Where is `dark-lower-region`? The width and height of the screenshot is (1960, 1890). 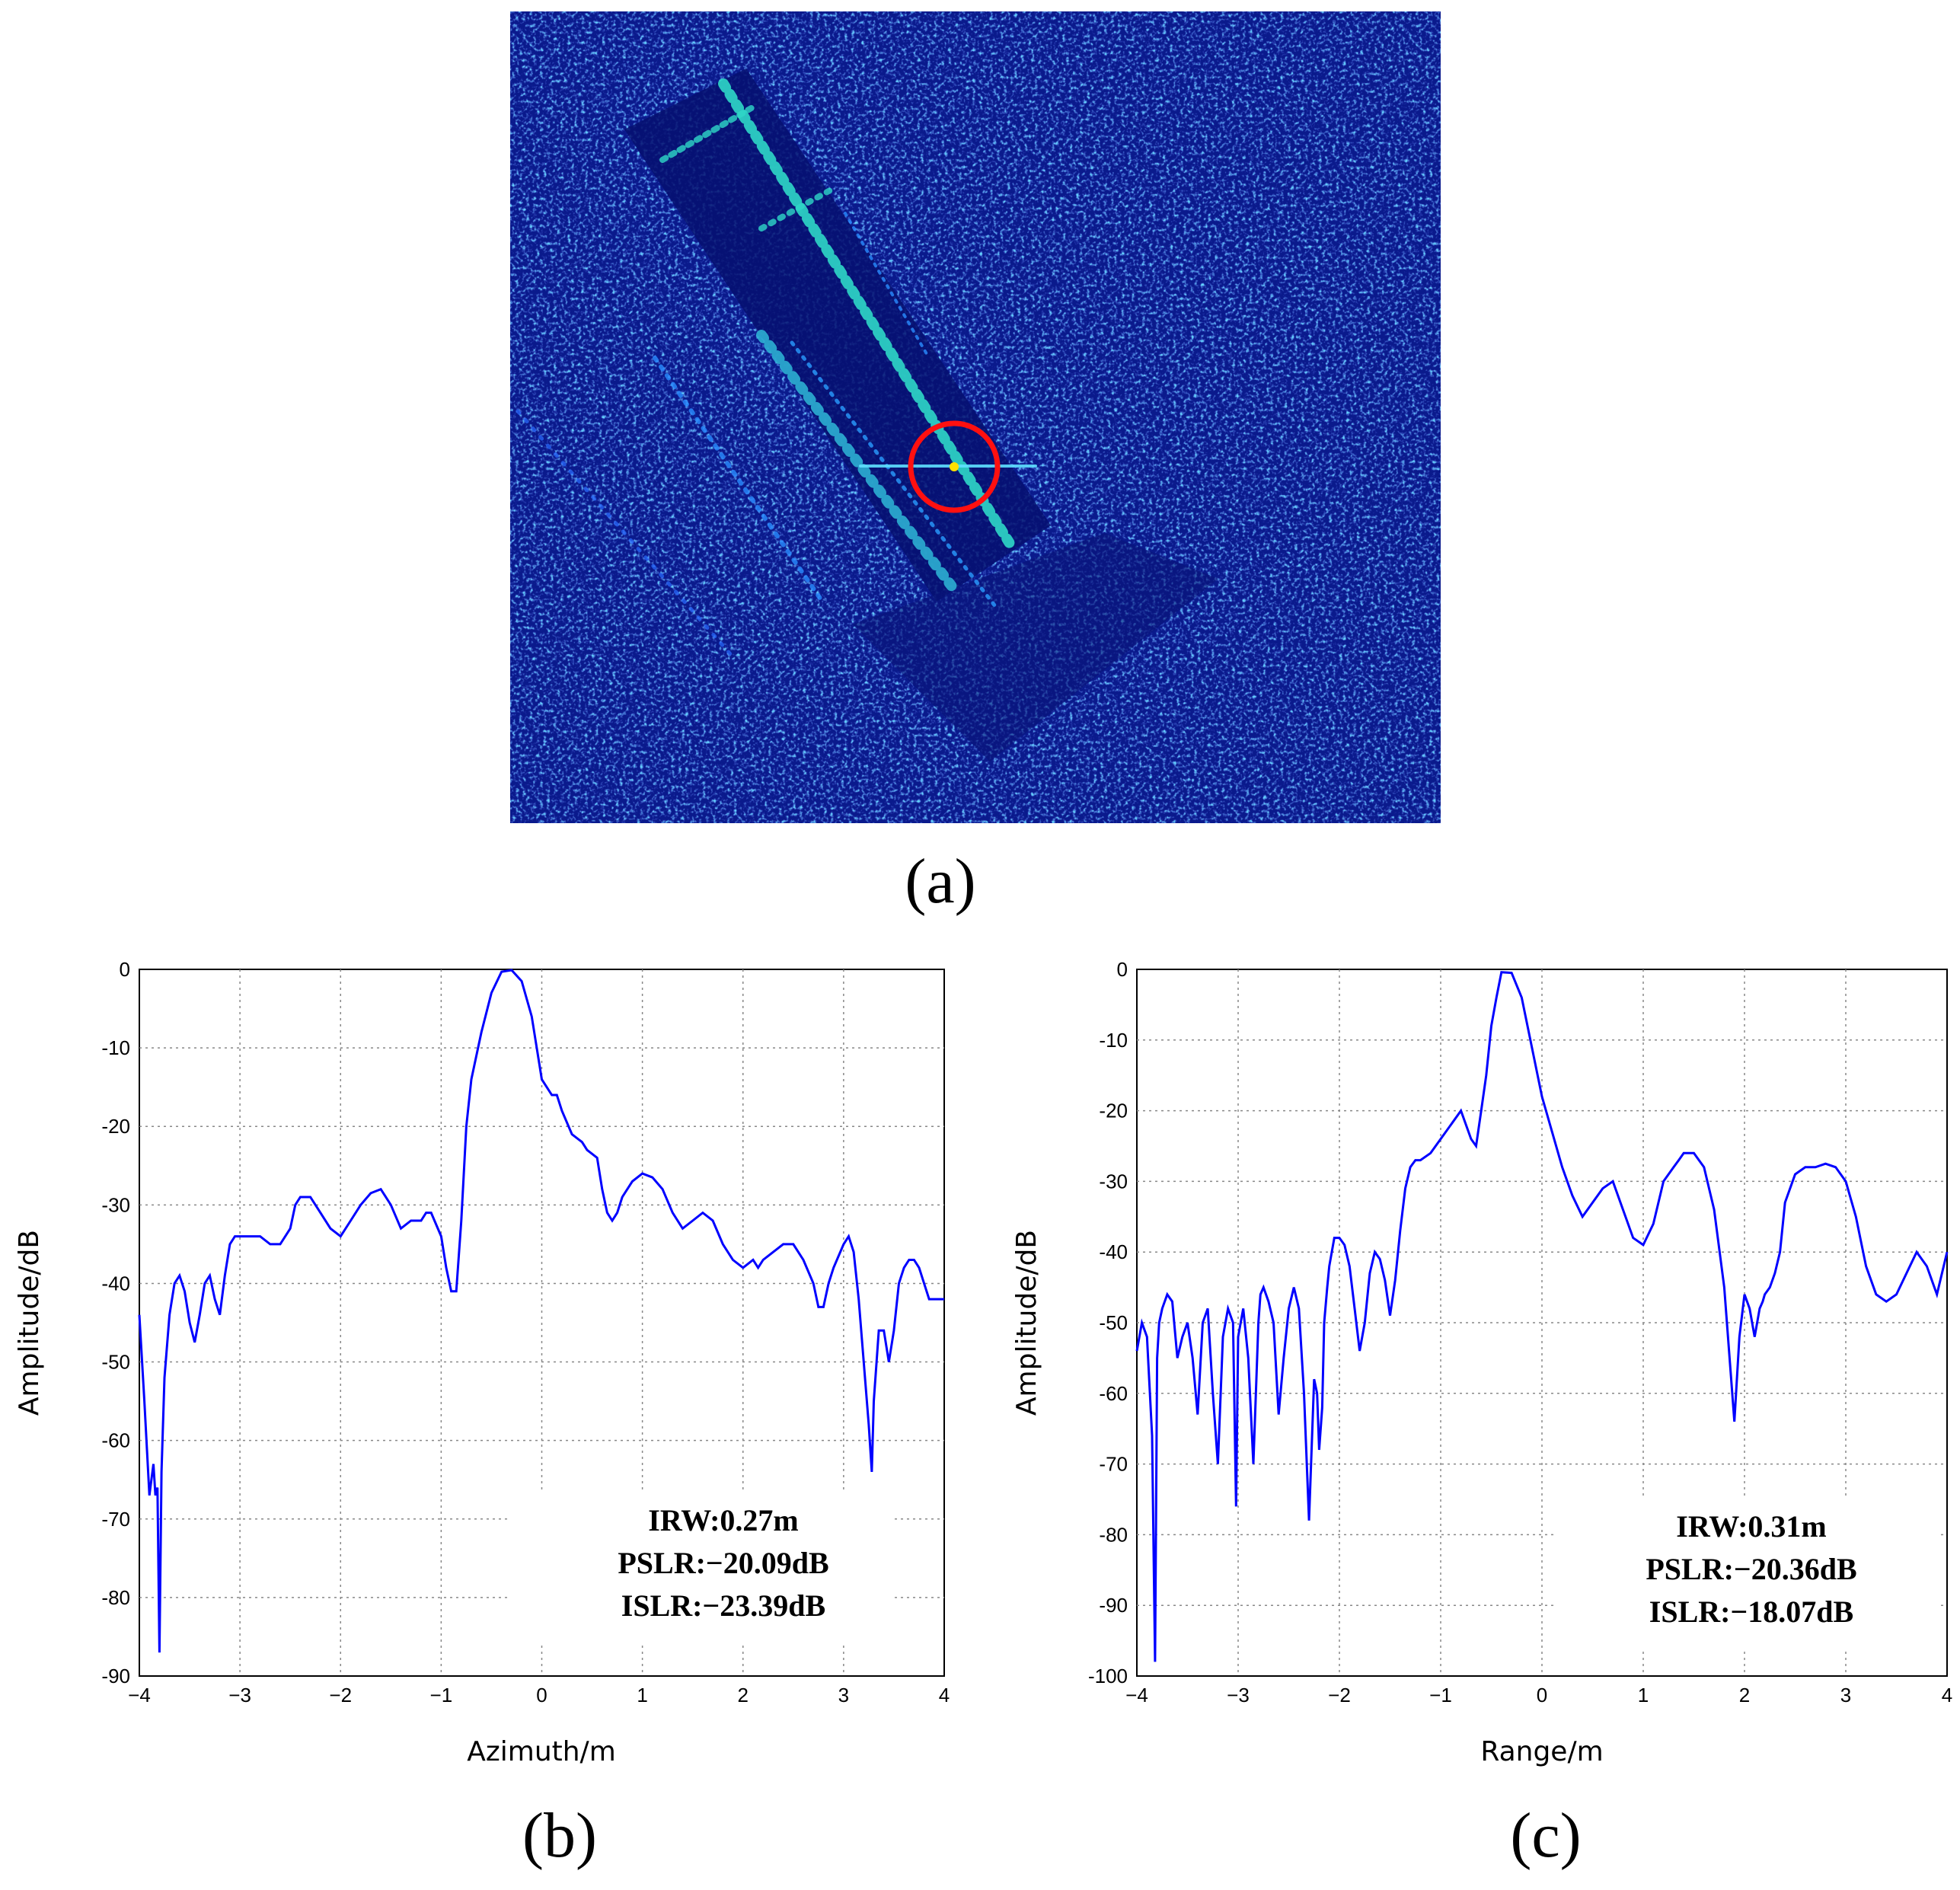 dark-lower-region is located at coordinates (1035, 647).